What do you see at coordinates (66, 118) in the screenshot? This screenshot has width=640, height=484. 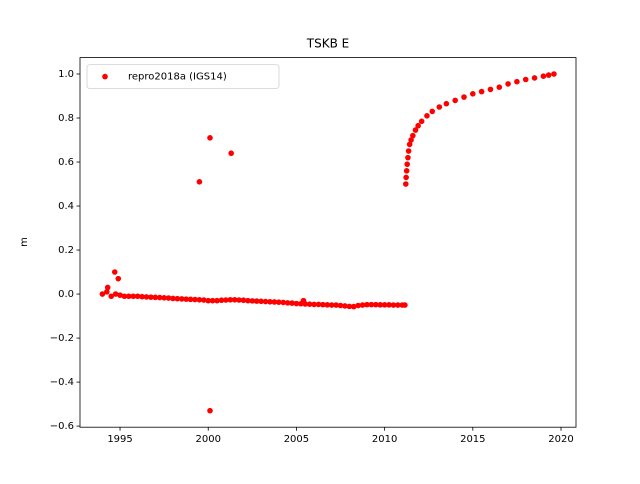 I see `y-tick-label: 0.8` at bounding box center [66, 118].